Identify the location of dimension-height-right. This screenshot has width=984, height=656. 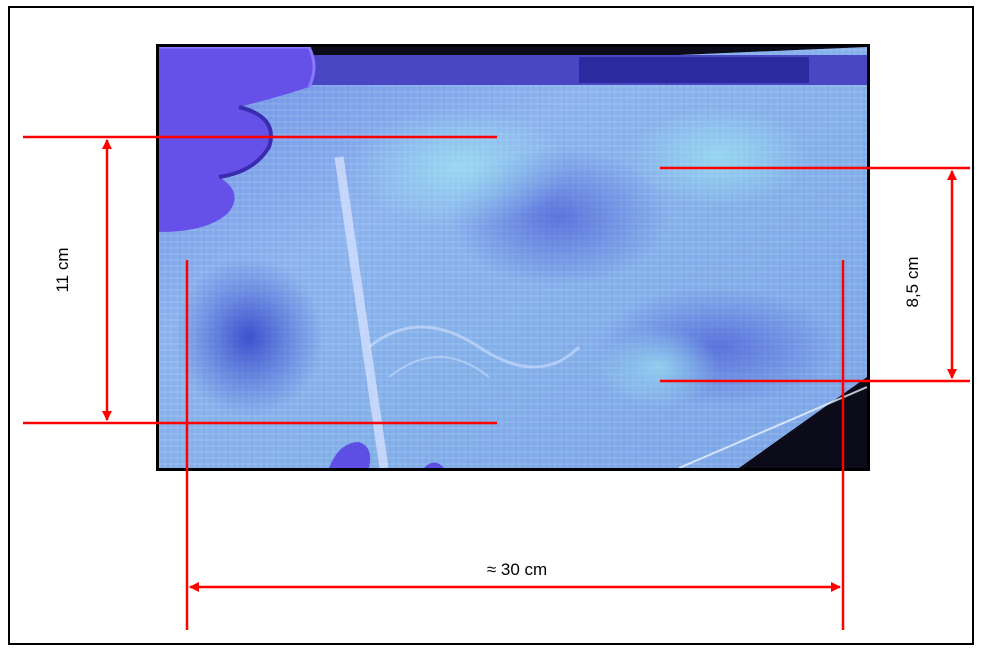
(815, 274).